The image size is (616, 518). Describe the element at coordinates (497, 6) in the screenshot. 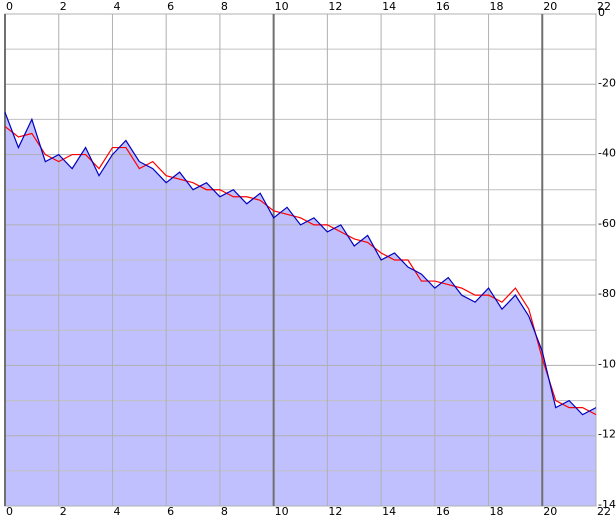

I see `x-tick-label-top: 18` at that location.